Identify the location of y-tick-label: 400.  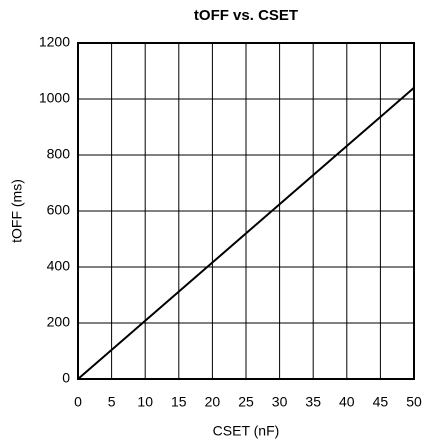
(59, 266).